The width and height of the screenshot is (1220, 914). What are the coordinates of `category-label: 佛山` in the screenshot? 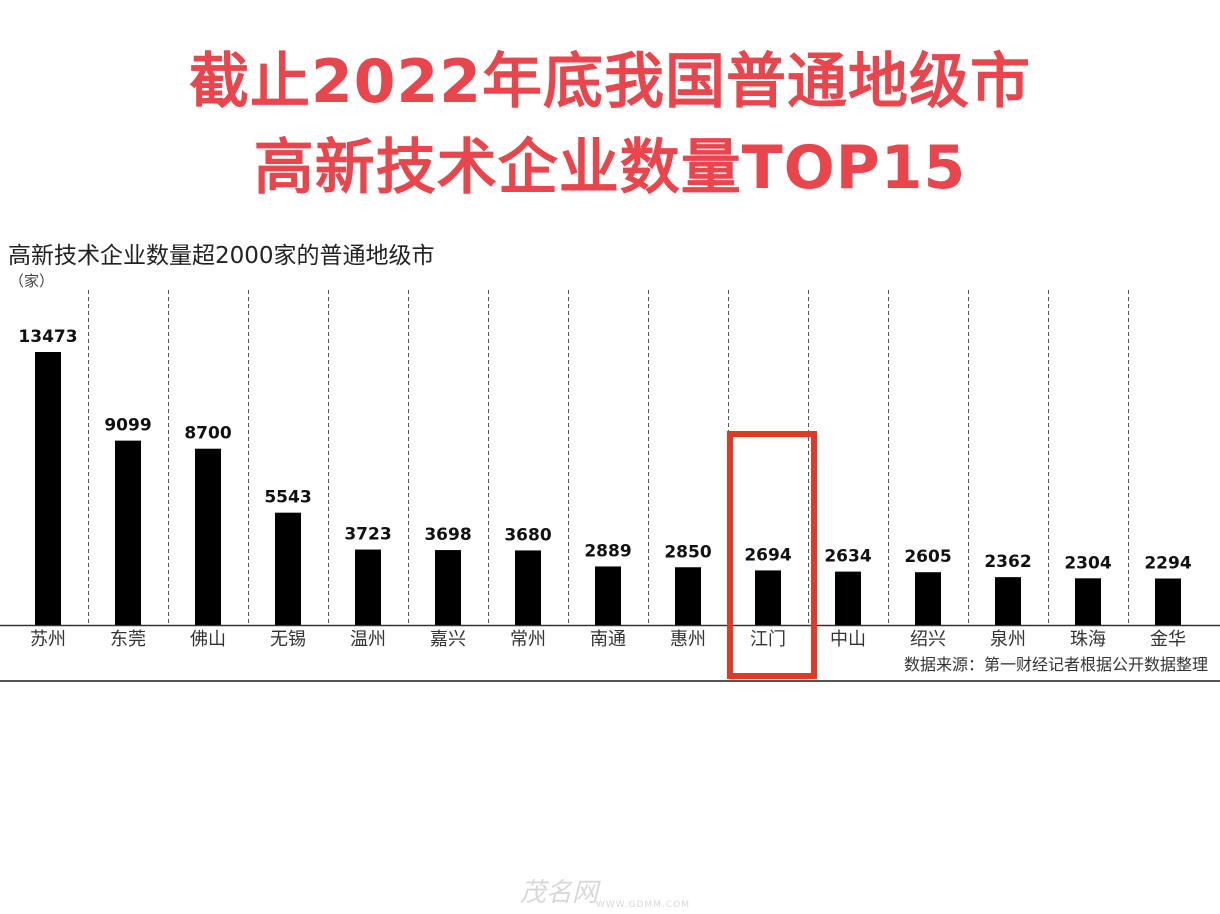 It's located at (208, 639).